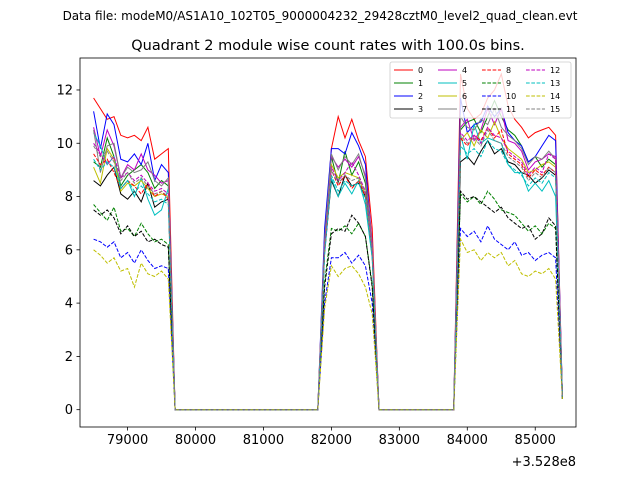  What do you see at coordinates (69, 197) in the screenshot?
I see `y-tick-label: 8` at bounding box center [69, 197].